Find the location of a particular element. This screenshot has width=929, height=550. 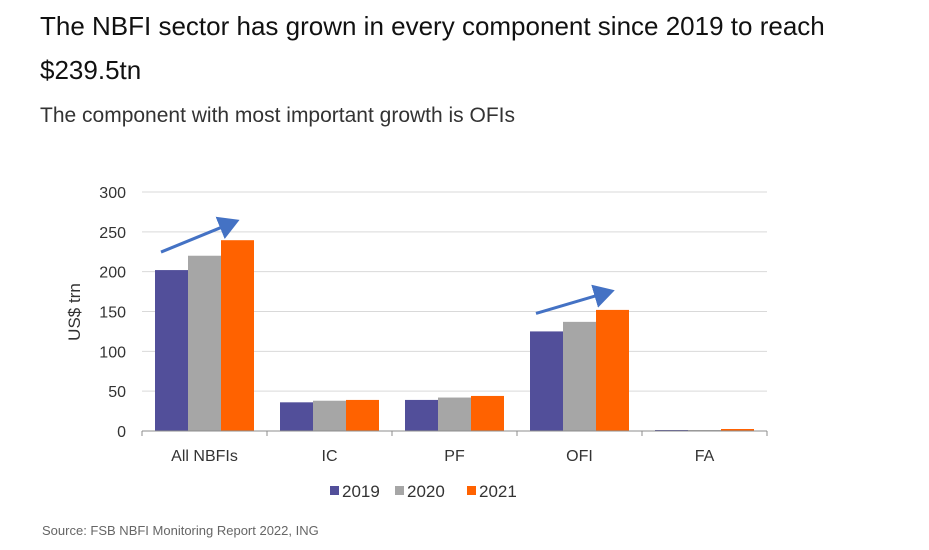

bar-ofi-2019 is located at coordinates (546, 381).